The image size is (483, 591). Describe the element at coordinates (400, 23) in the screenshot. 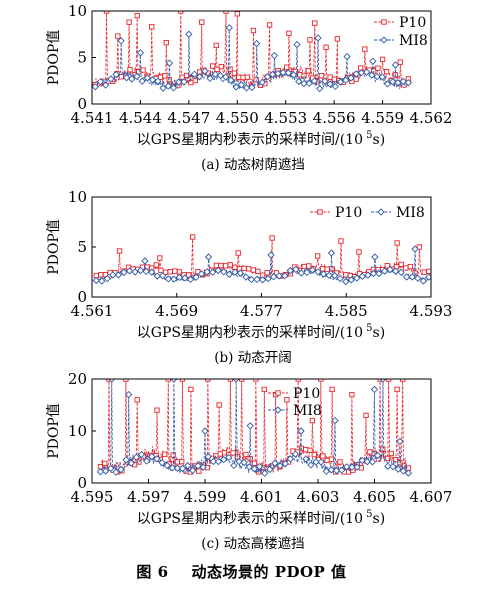

I see `legend-item-P10: P10` at that location.